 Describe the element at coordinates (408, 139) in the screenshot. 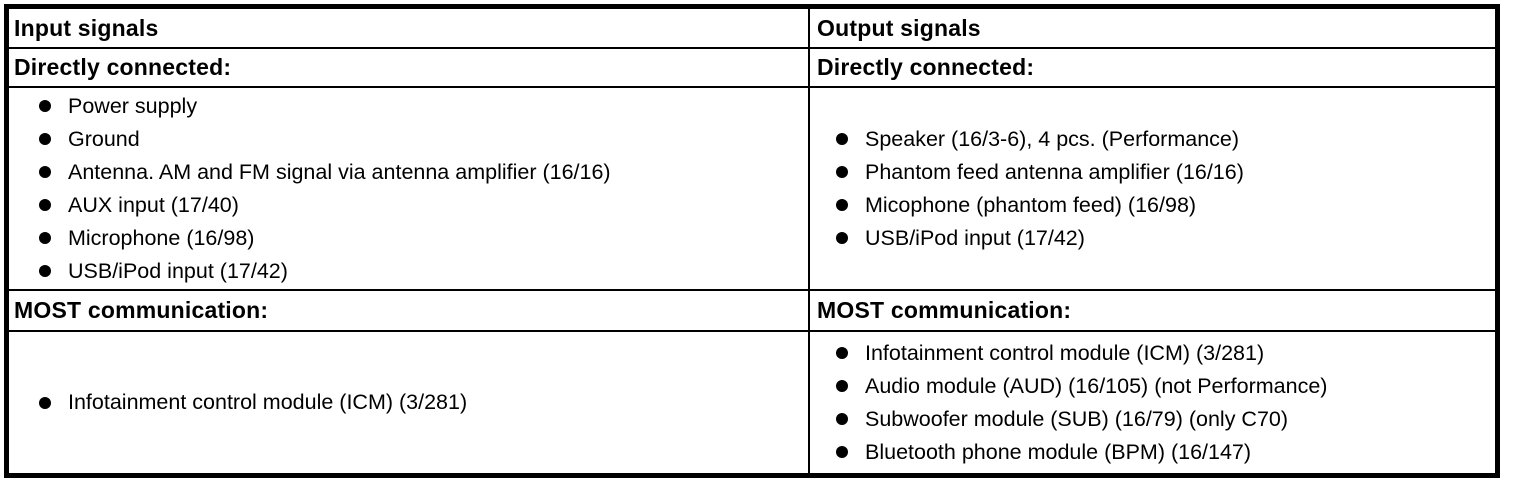

I see `list-item: Ground` at that location.